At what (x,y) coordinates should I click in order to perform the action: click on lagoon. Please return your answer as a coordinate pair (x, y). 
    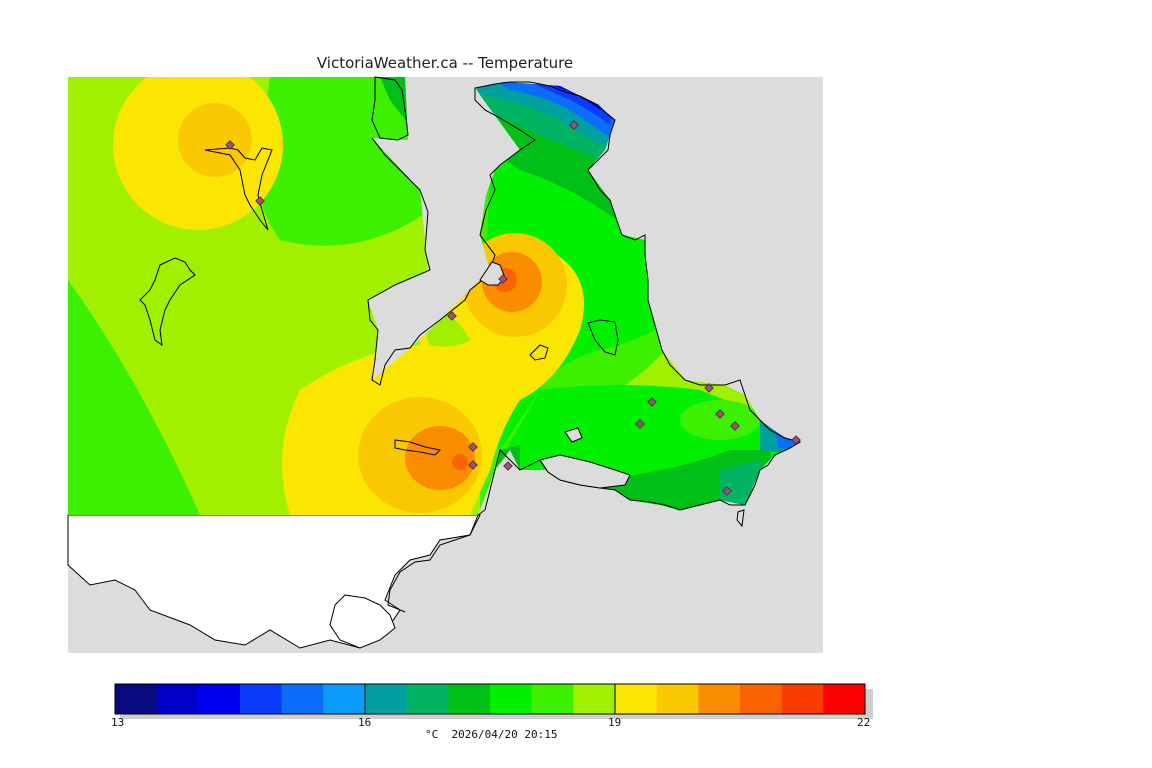
    Looking at the image, I should click on (585, 471).